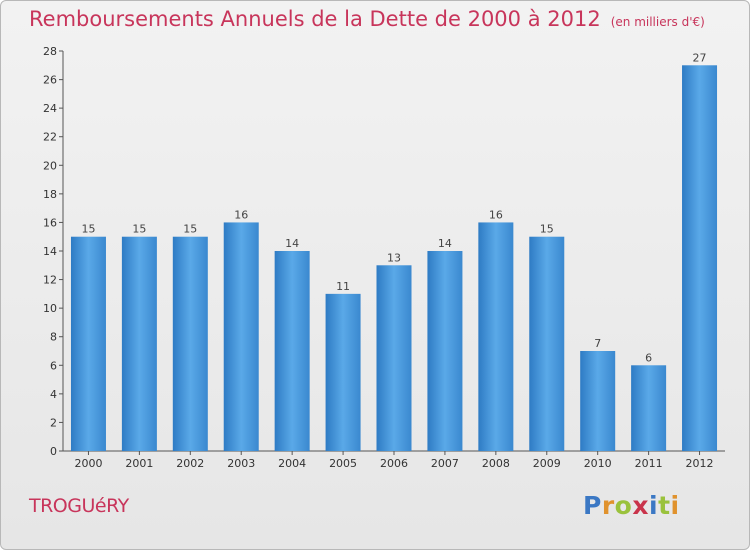  What do you see at coordinates (700, 57) in the screenshot?
I see `data-label: 27` at bounding box center [700, 57].